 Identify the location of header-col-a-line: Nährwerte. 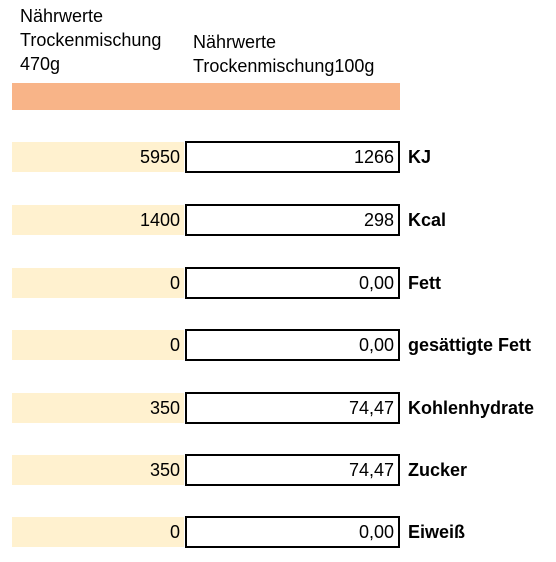
(62, 16).